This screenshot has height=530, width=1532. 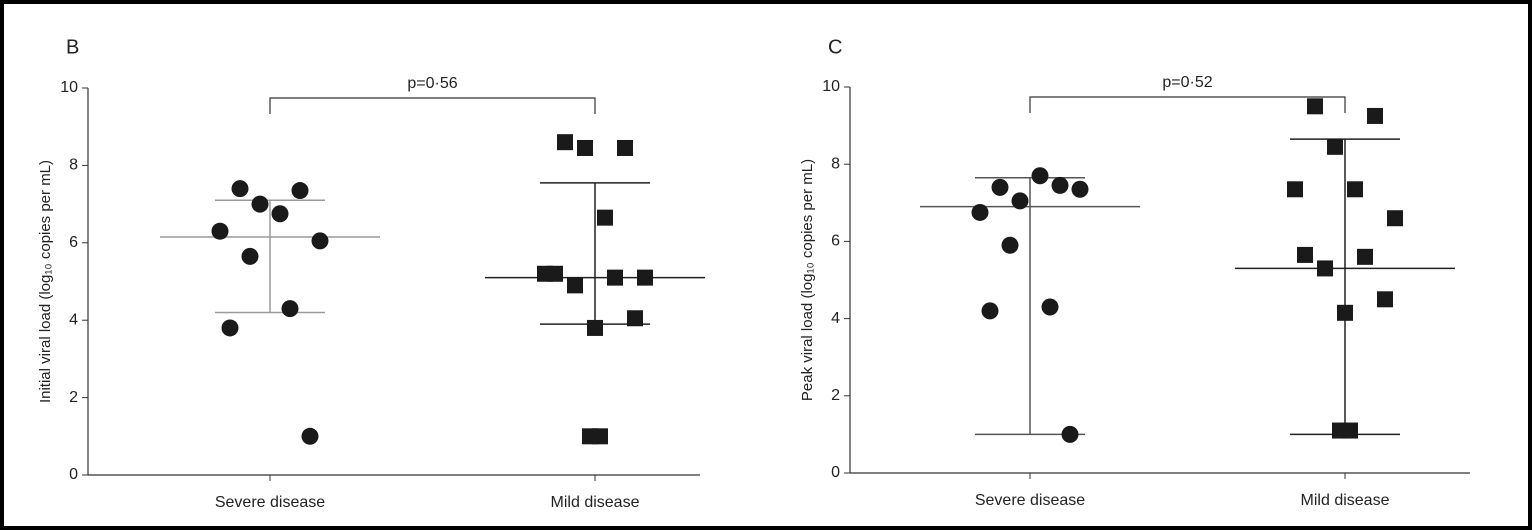 What do you see at coordinates (72, 47) in the screenshot?
I see `panel-label: B` at bounding box center [72, 47].